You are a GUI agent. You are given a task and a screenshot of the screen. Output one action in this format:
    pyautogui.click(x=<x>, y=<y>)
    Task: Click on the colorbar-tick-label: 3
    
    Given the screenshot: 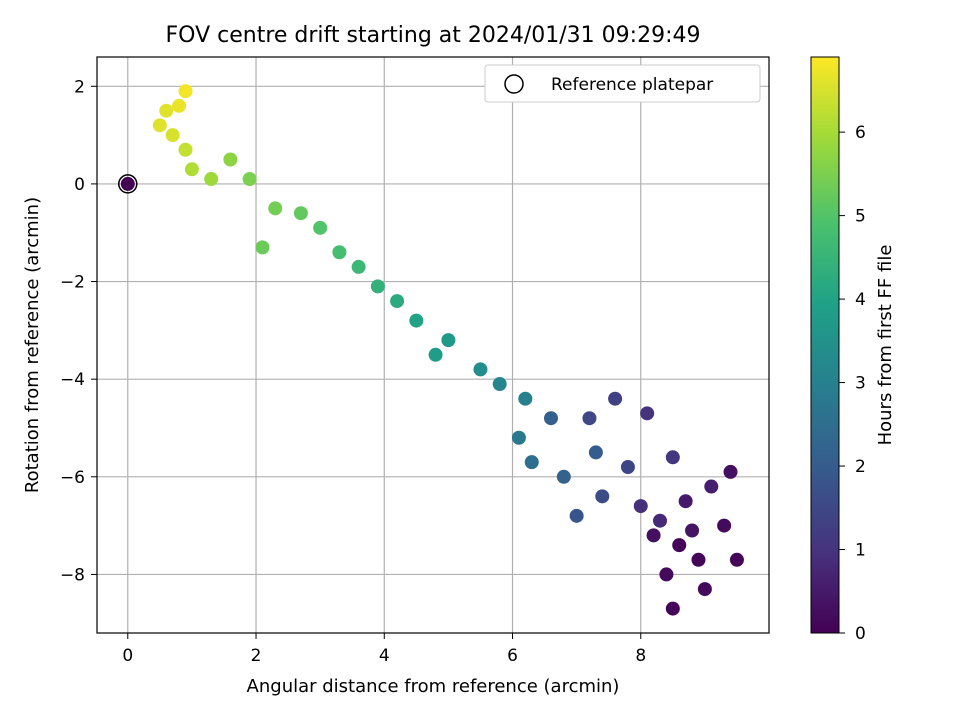 What is the action you would take?
    pyautogui.click(x=860, y=384)
    